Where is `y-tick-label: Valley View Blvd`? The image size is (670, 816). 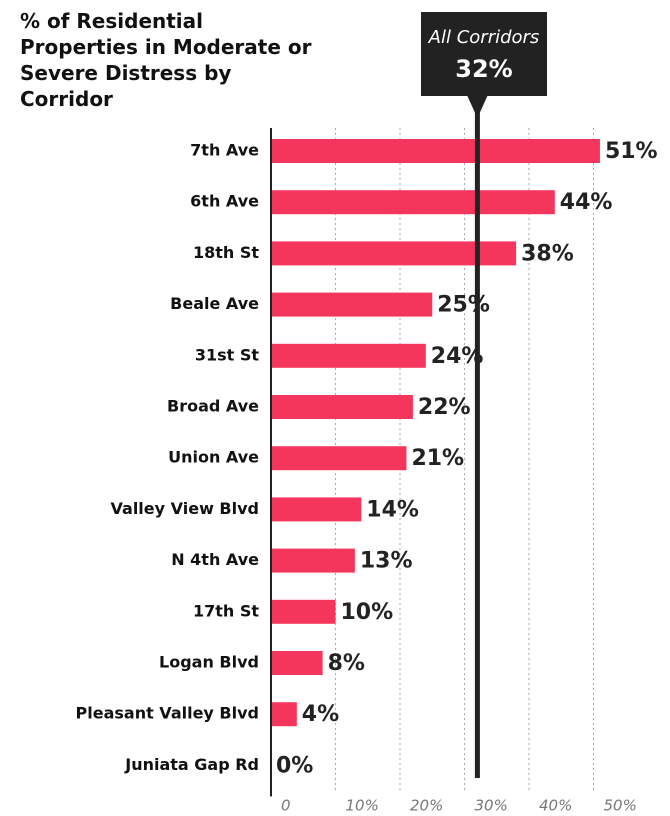 y-tick-label: Valley View Blvd is located at coordinates (185, 508).